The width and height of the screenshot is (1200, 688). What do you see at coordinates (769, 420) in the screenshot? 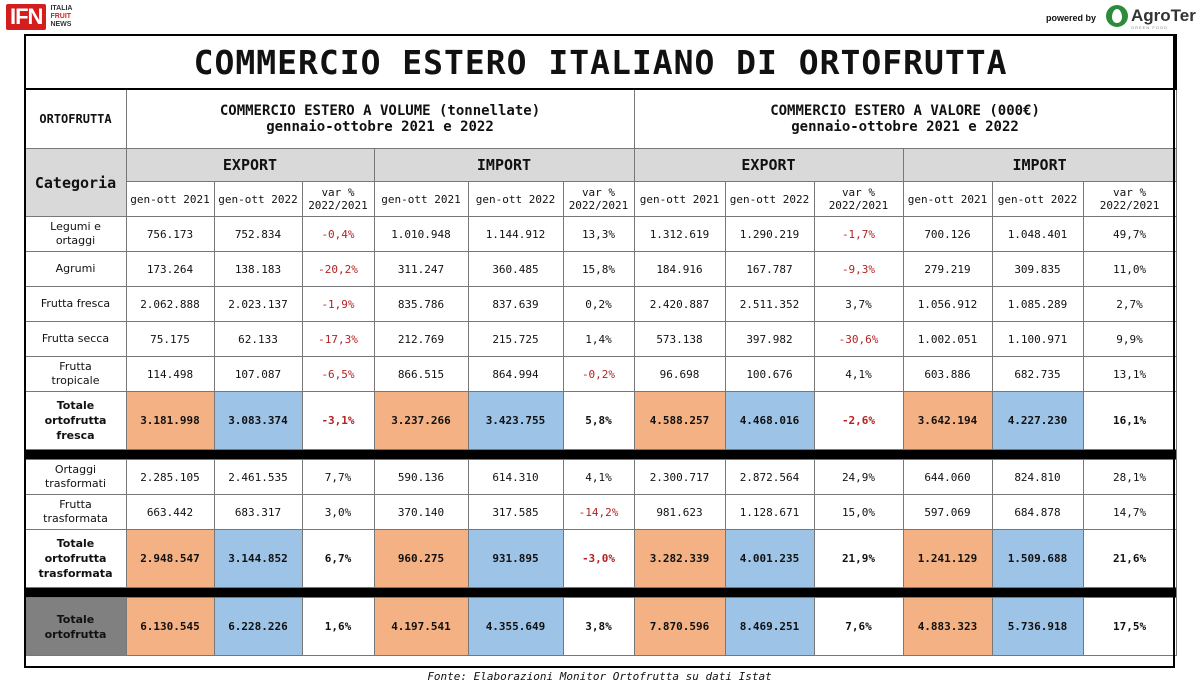
I see `value-cell: 4.468.016` at bounding box center [769, 420].